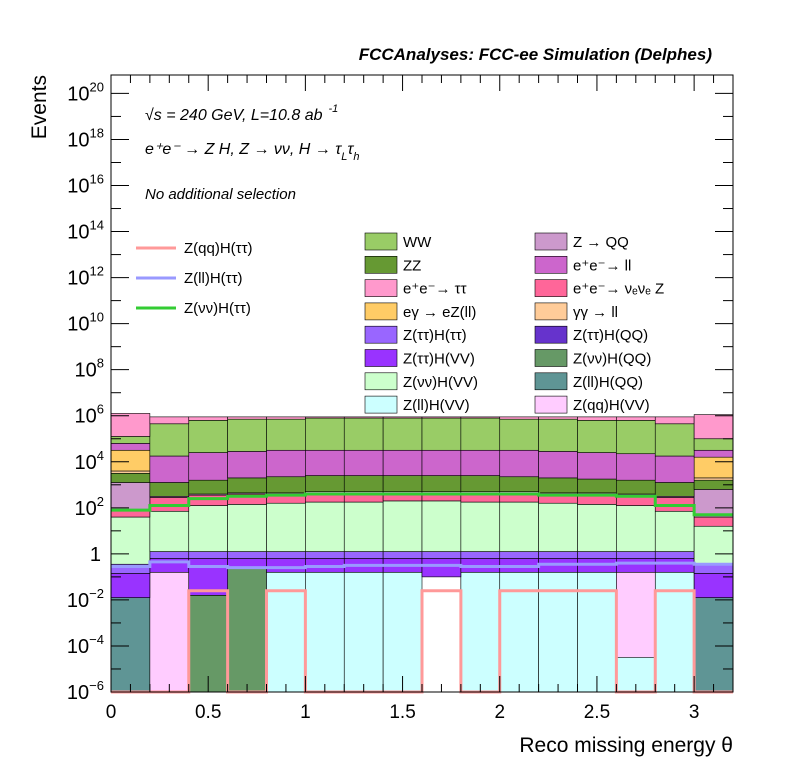 This screenshot has width=796, height=772. Describe the element at coordinates (234, 115) in the screenshot. I see `energy-text: √s = 240 GeV, L=10.8 ab` at that location.